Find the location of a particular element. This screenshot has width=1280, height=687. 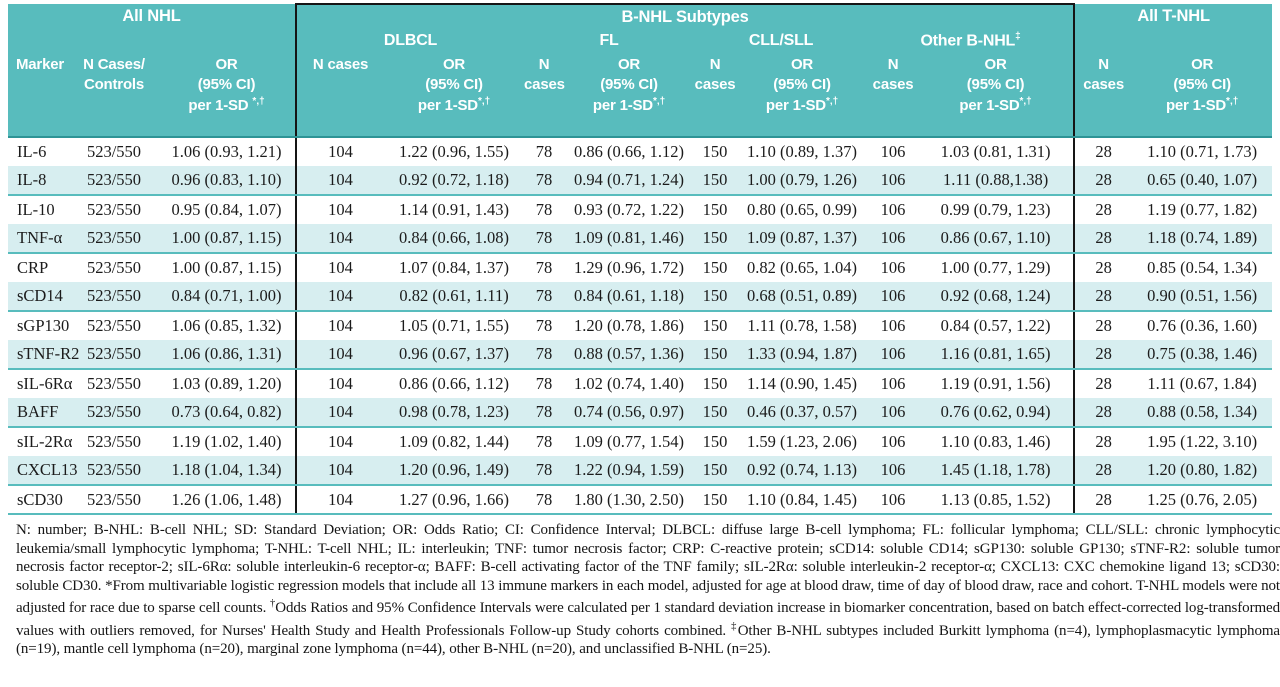

group-header-all-nhl: All NHL is located at coordinates (153, 16).